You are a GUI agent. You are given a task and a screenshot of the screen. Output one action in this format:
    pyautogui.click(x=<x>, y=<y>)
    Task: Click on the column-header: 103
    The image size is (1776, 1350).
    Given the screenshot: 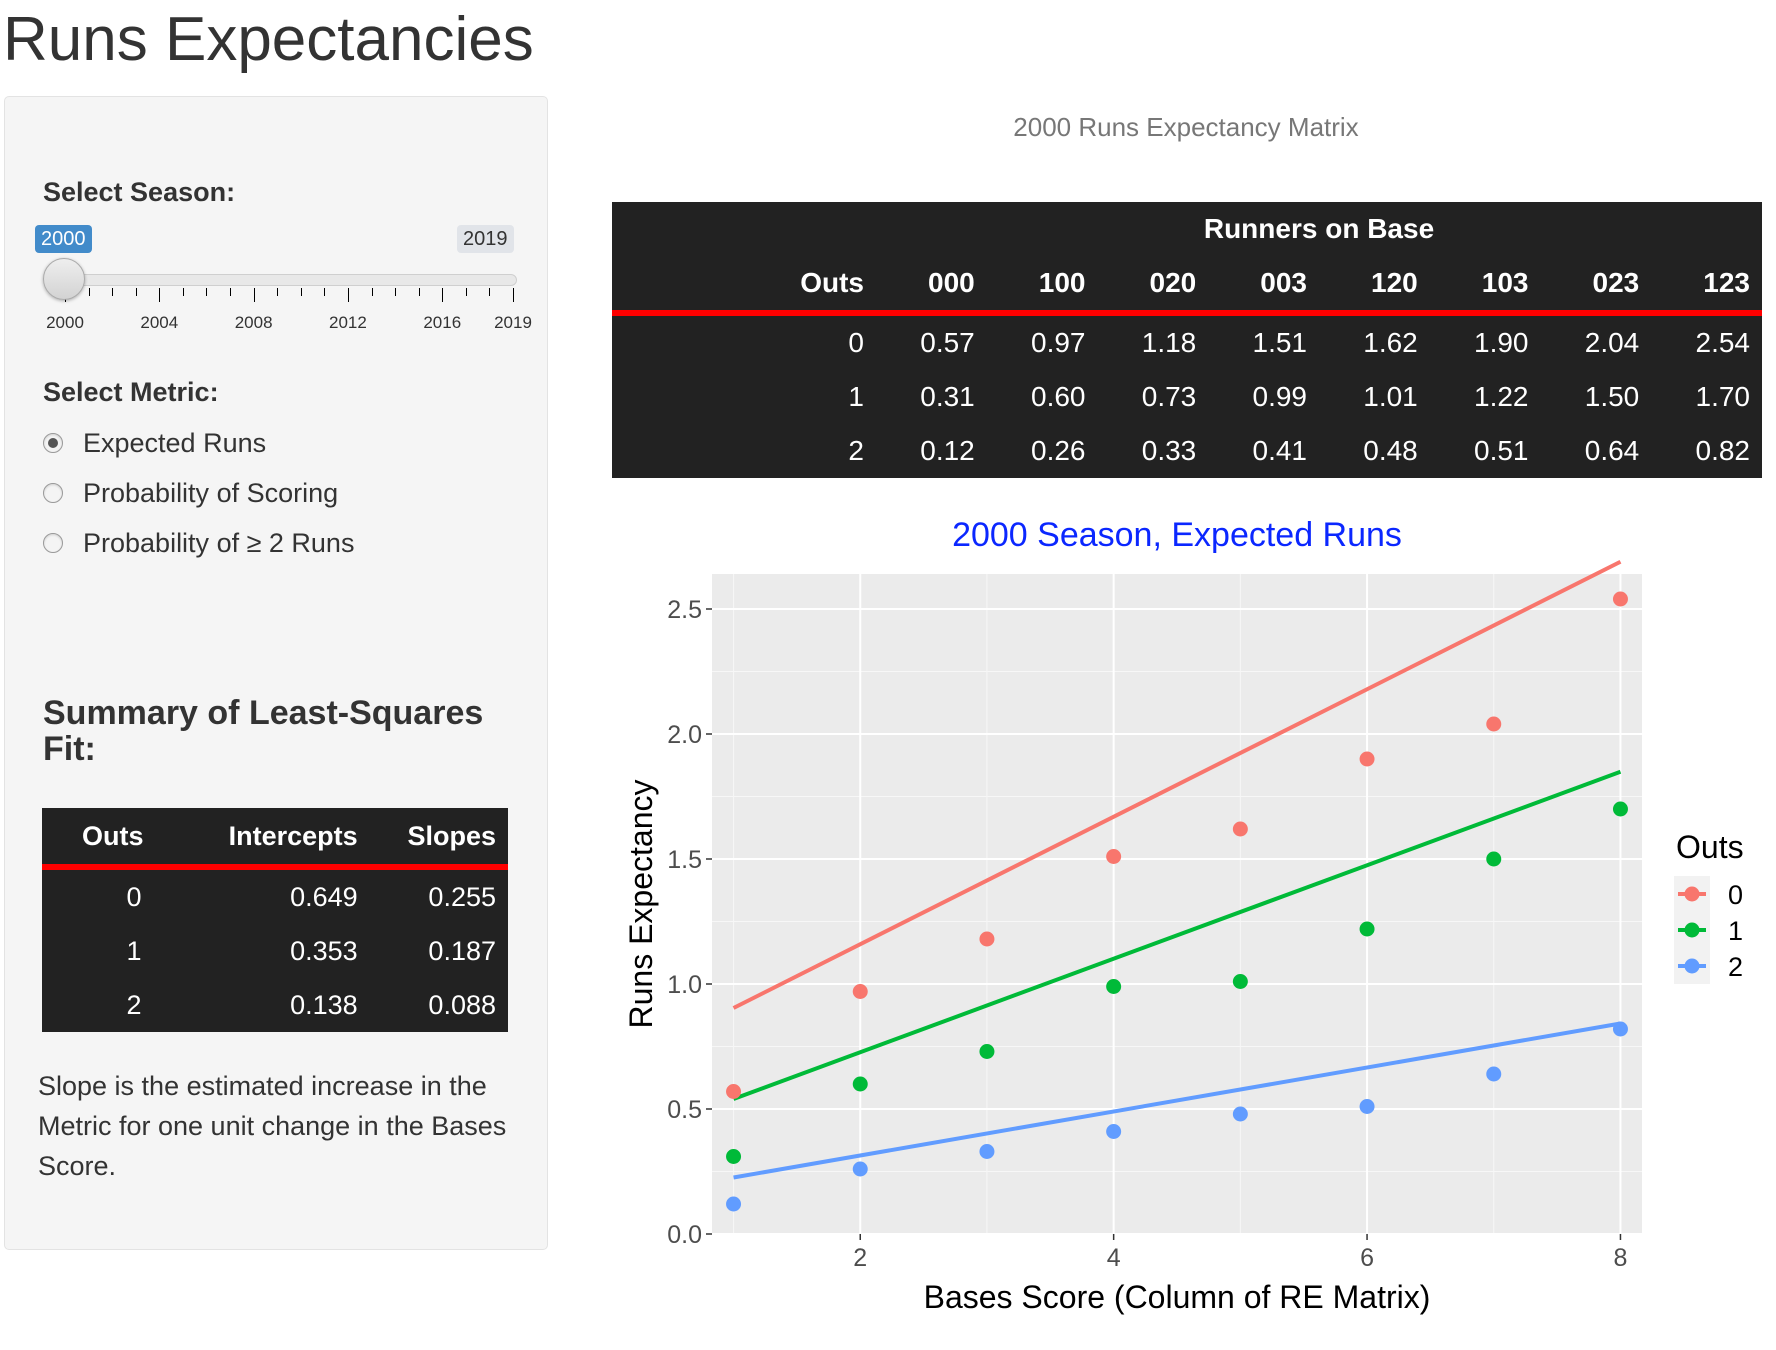 What is the action you would take?
    pyautogui.click(x=1485, y=286)
    